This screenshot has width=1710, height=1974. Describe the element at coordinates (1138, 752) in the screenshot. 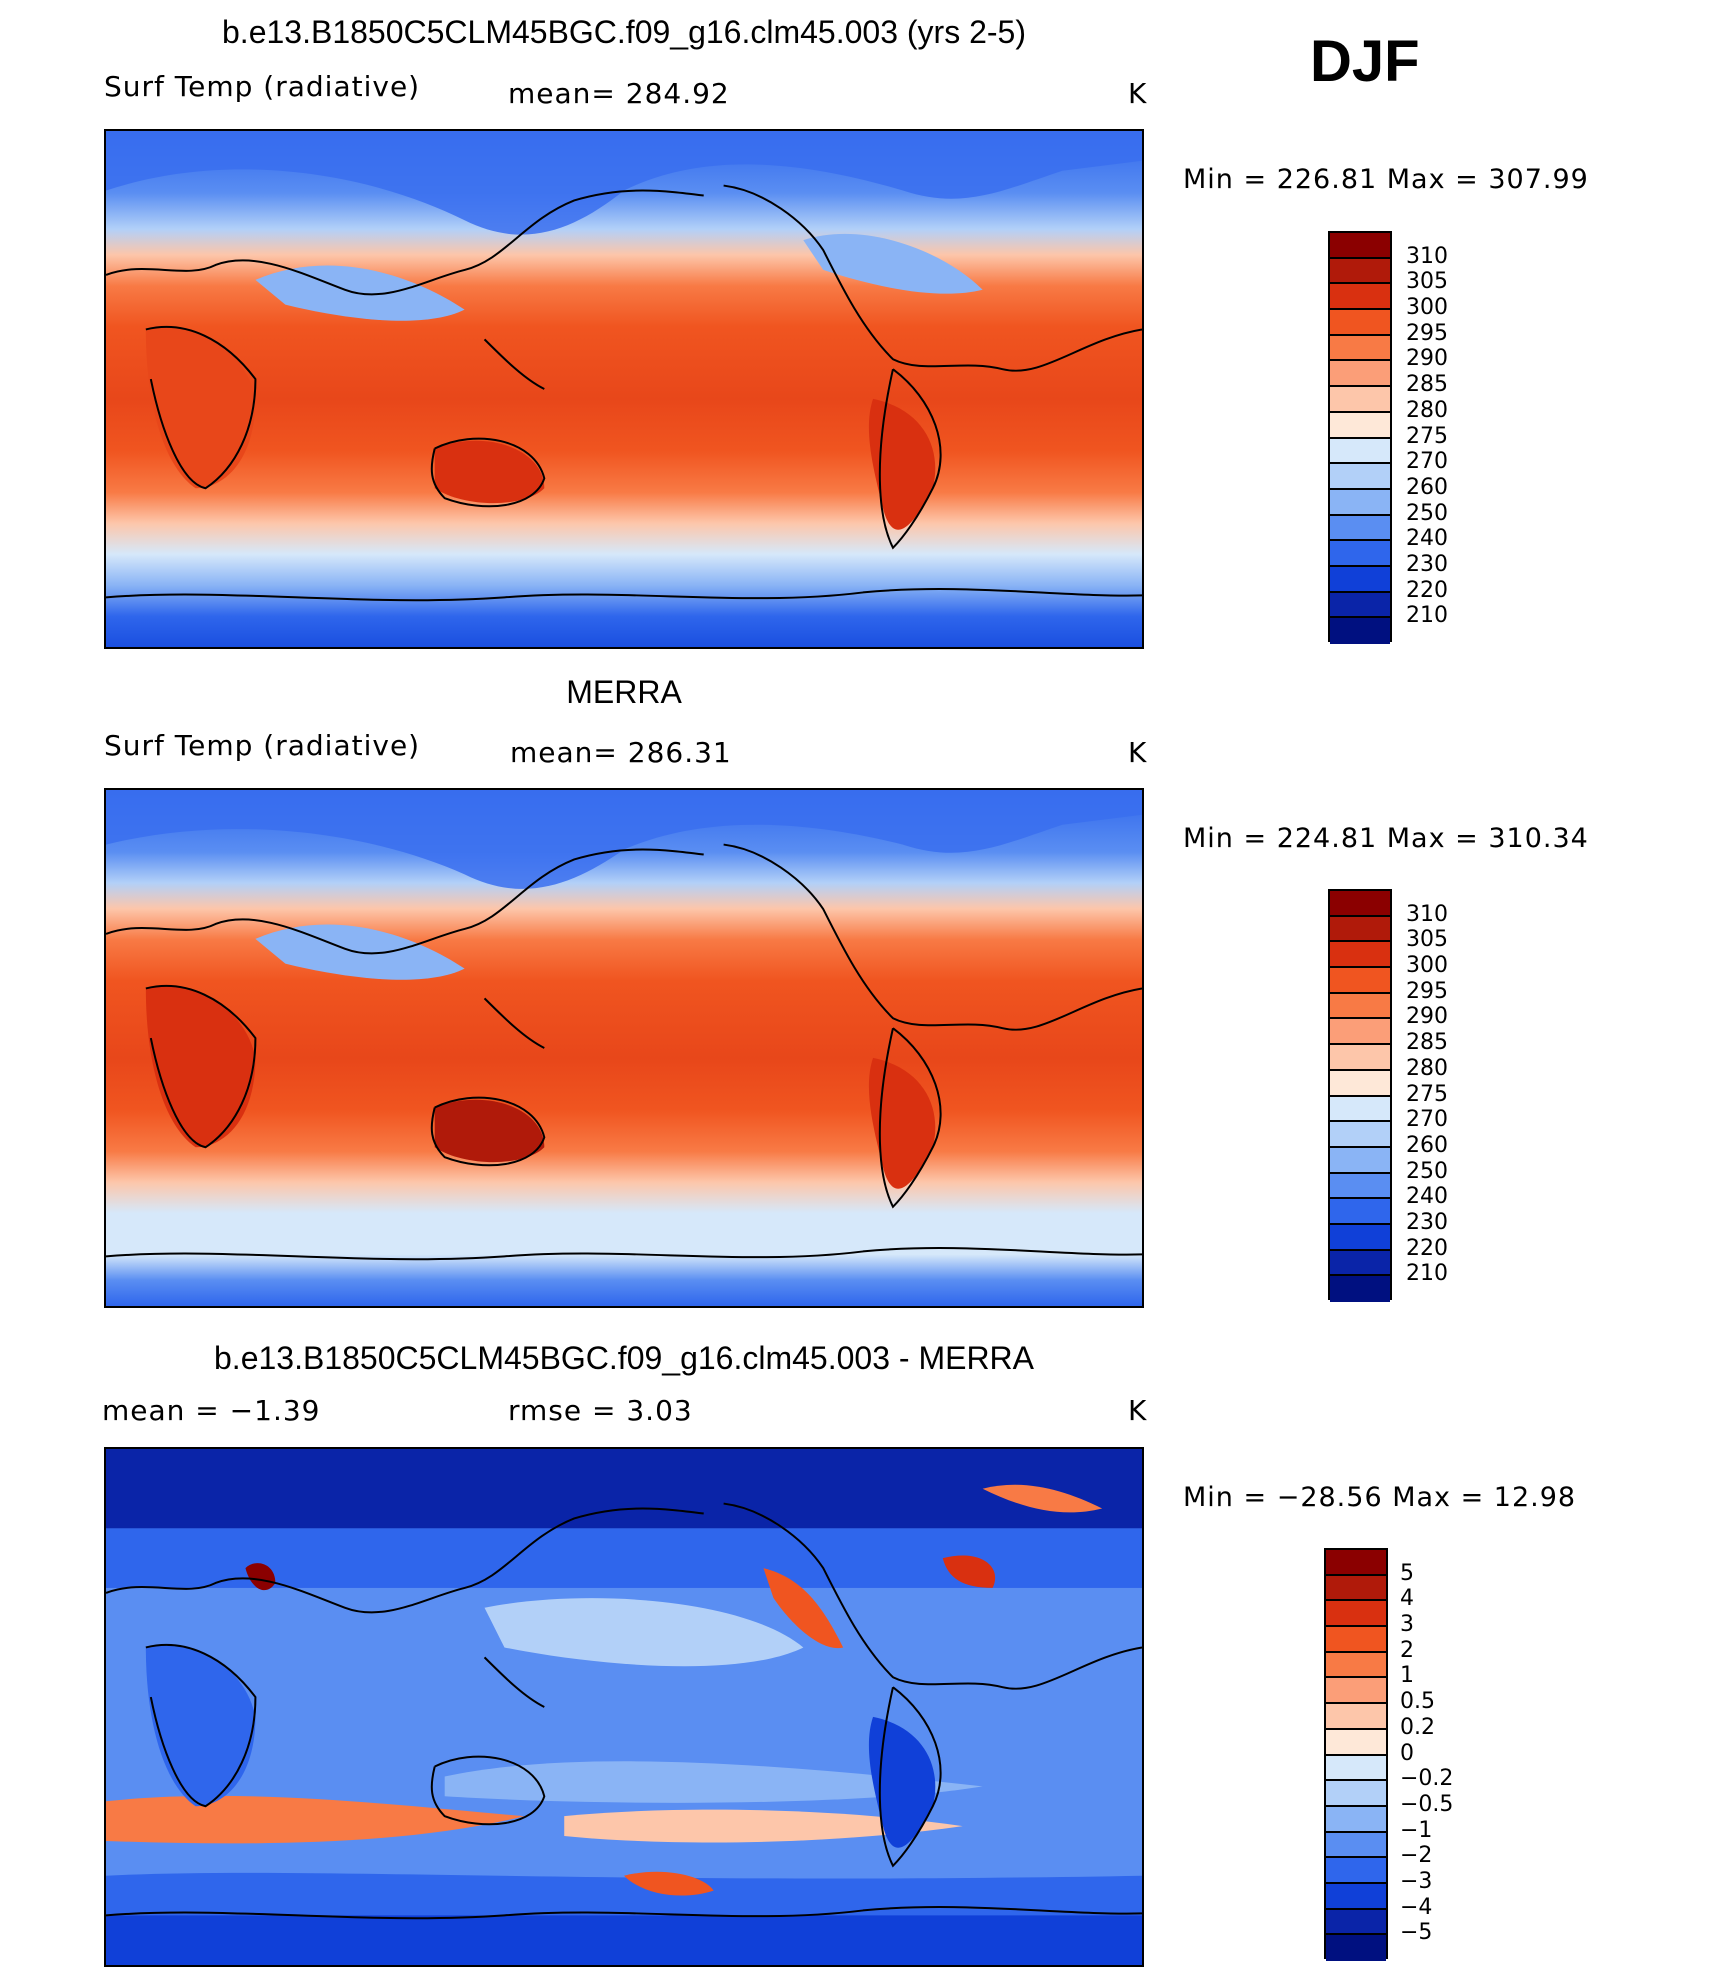

I see `panel2-units-label: K` at that location.